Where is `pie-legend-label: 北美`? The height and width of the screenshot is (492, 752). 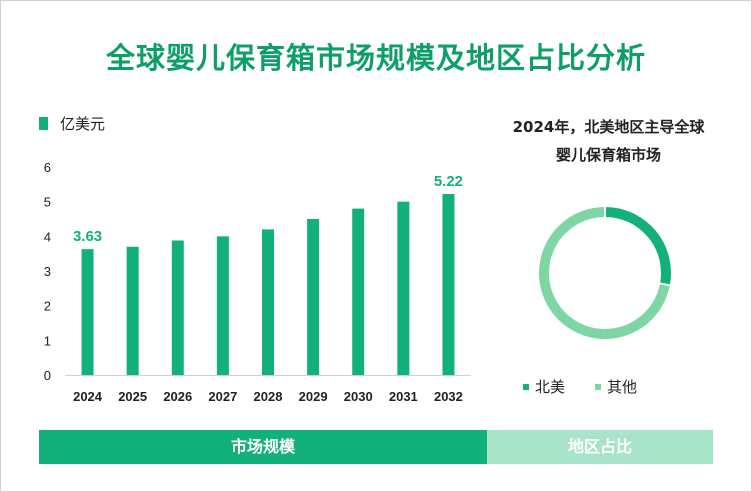
pie-legend-label: 北美 is located at coordinates (550, 387).